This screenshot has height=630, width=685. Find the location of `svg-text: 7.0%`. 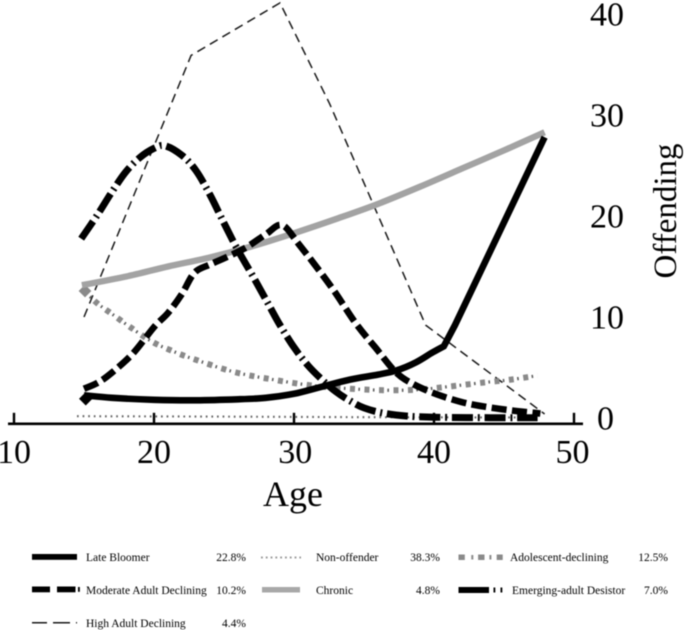

svg-text: 7.0% is located at coordinates (656, 591).